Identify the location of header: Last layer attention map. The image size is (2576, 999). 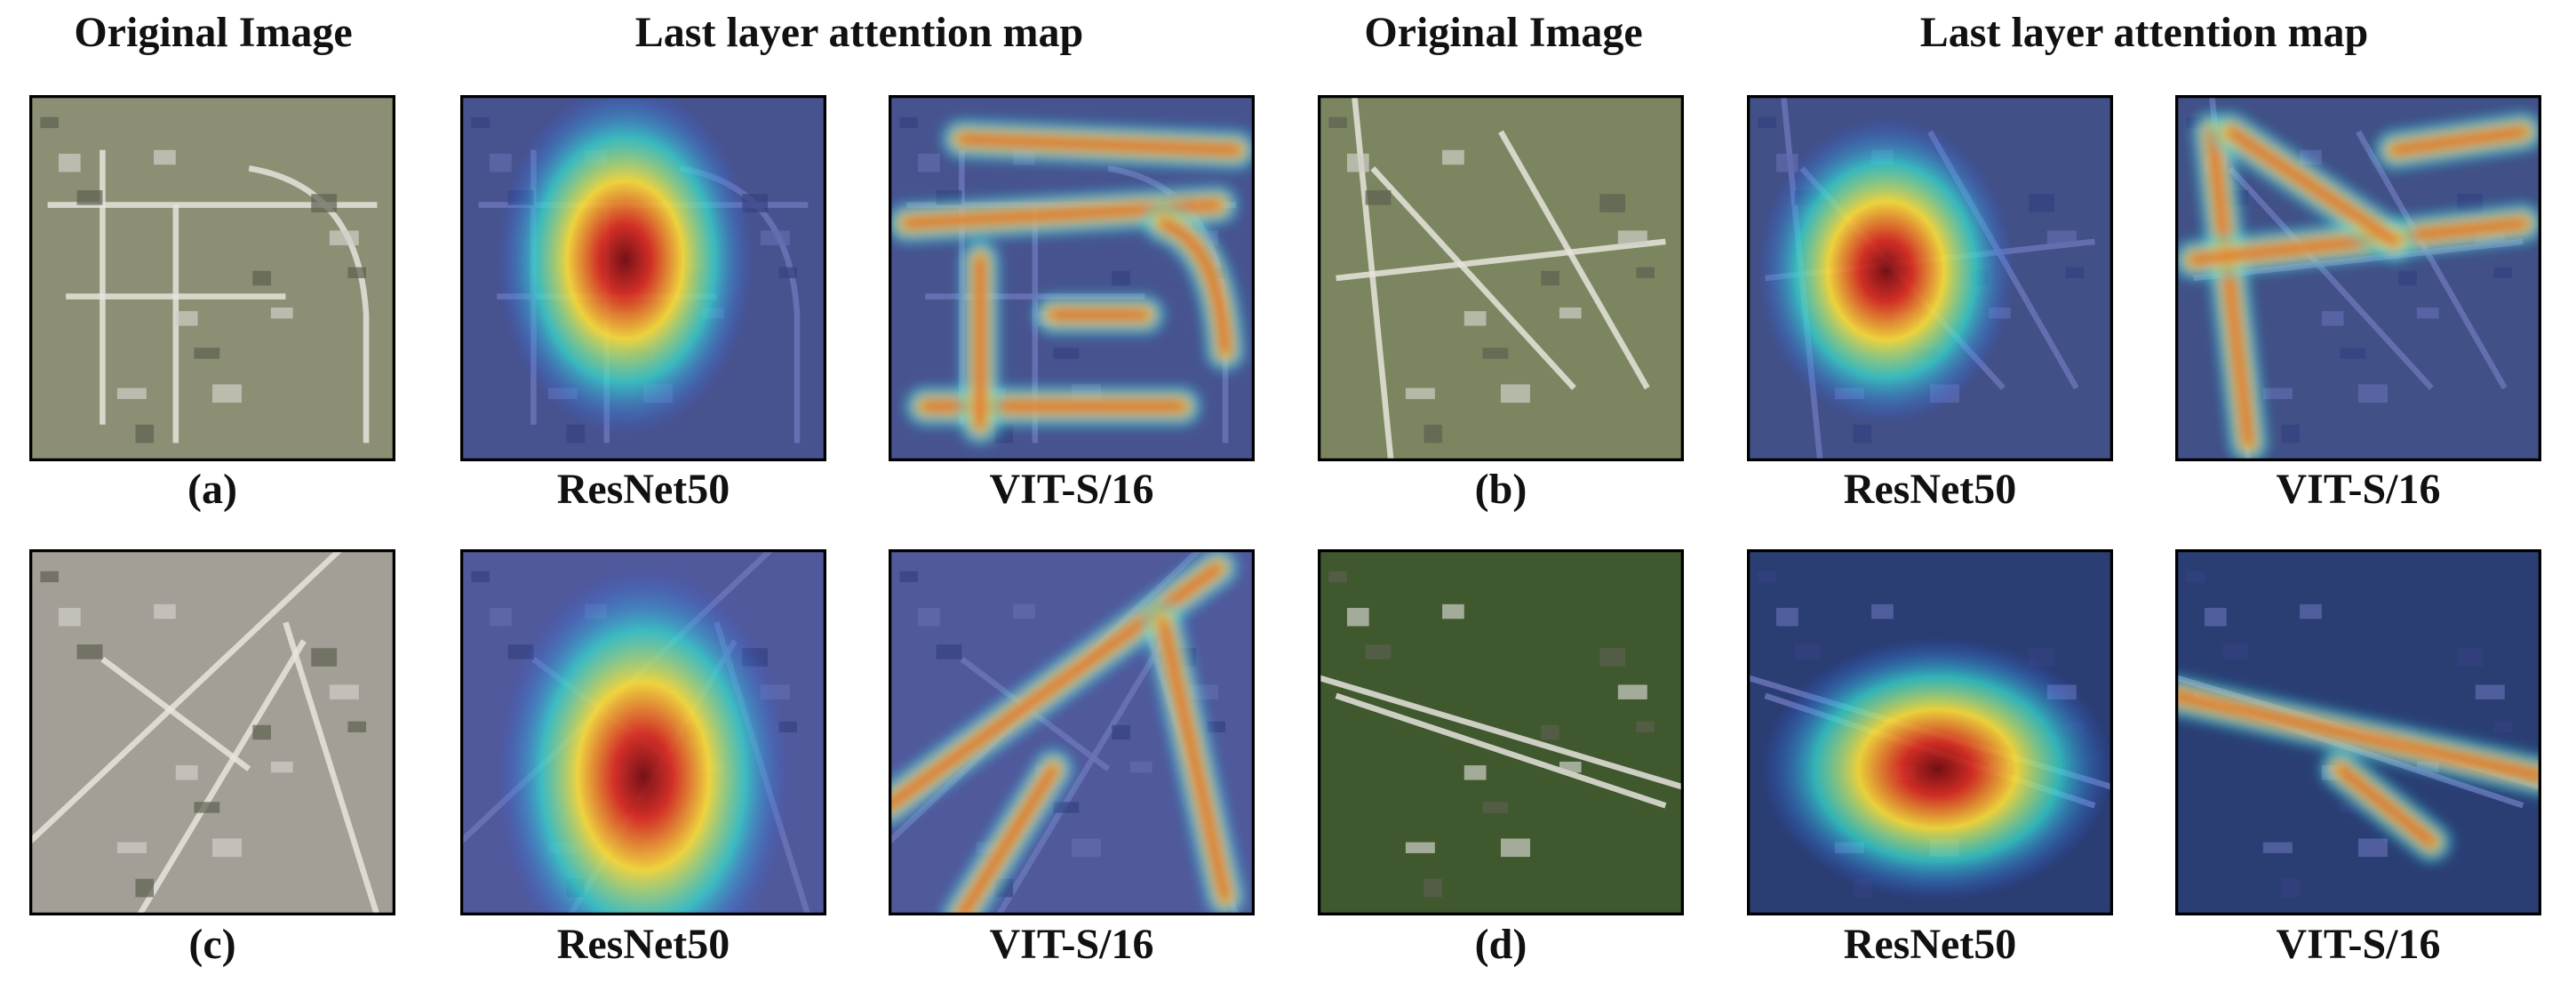
(859, 32).